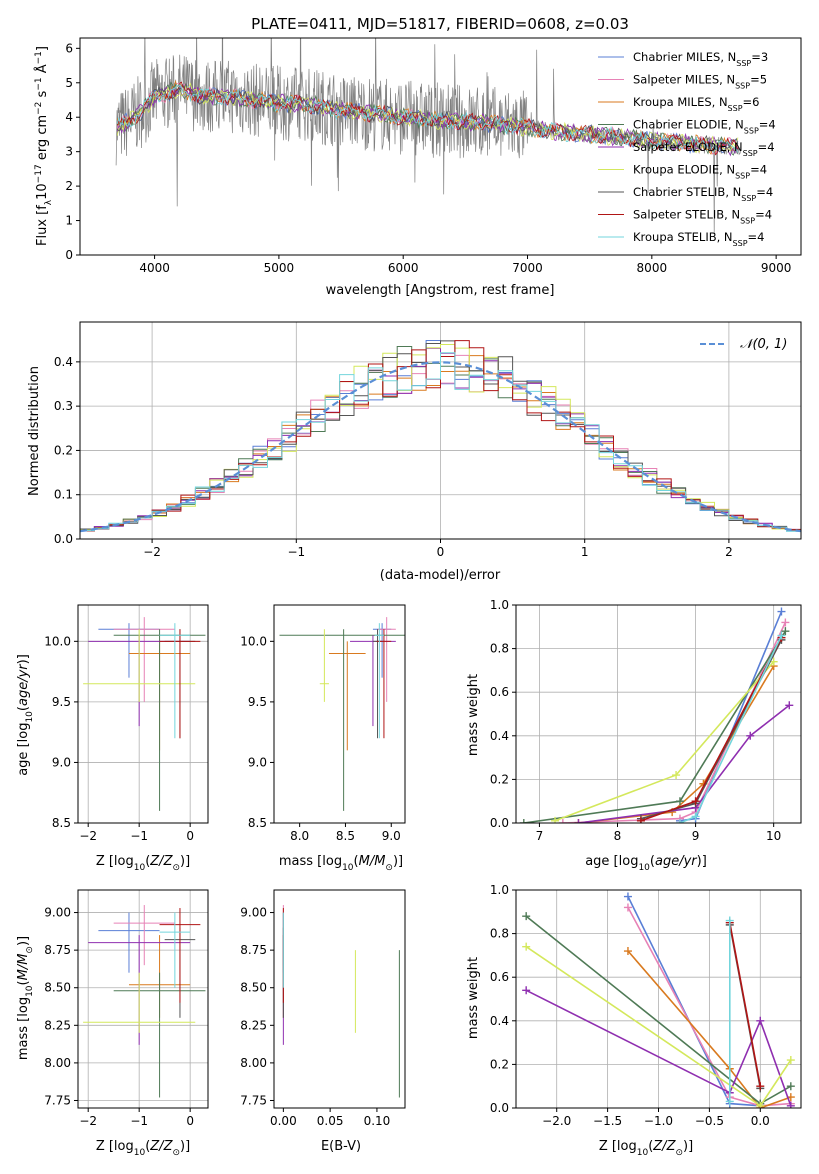 The image size is (819, 1174). What do you see at coordinates (527, 268) in the screenshot?
I see `x-tick-label: 7000` at bounding box center [527, 268].